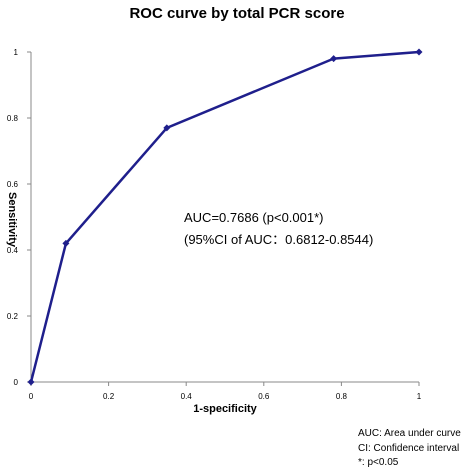 The image size is (474, 474). Describe the element at coordinates (279, 239) in the screenshot. I see `ci-annotation: (95%CI of AUC：0.6812-0.8544)` at that location.